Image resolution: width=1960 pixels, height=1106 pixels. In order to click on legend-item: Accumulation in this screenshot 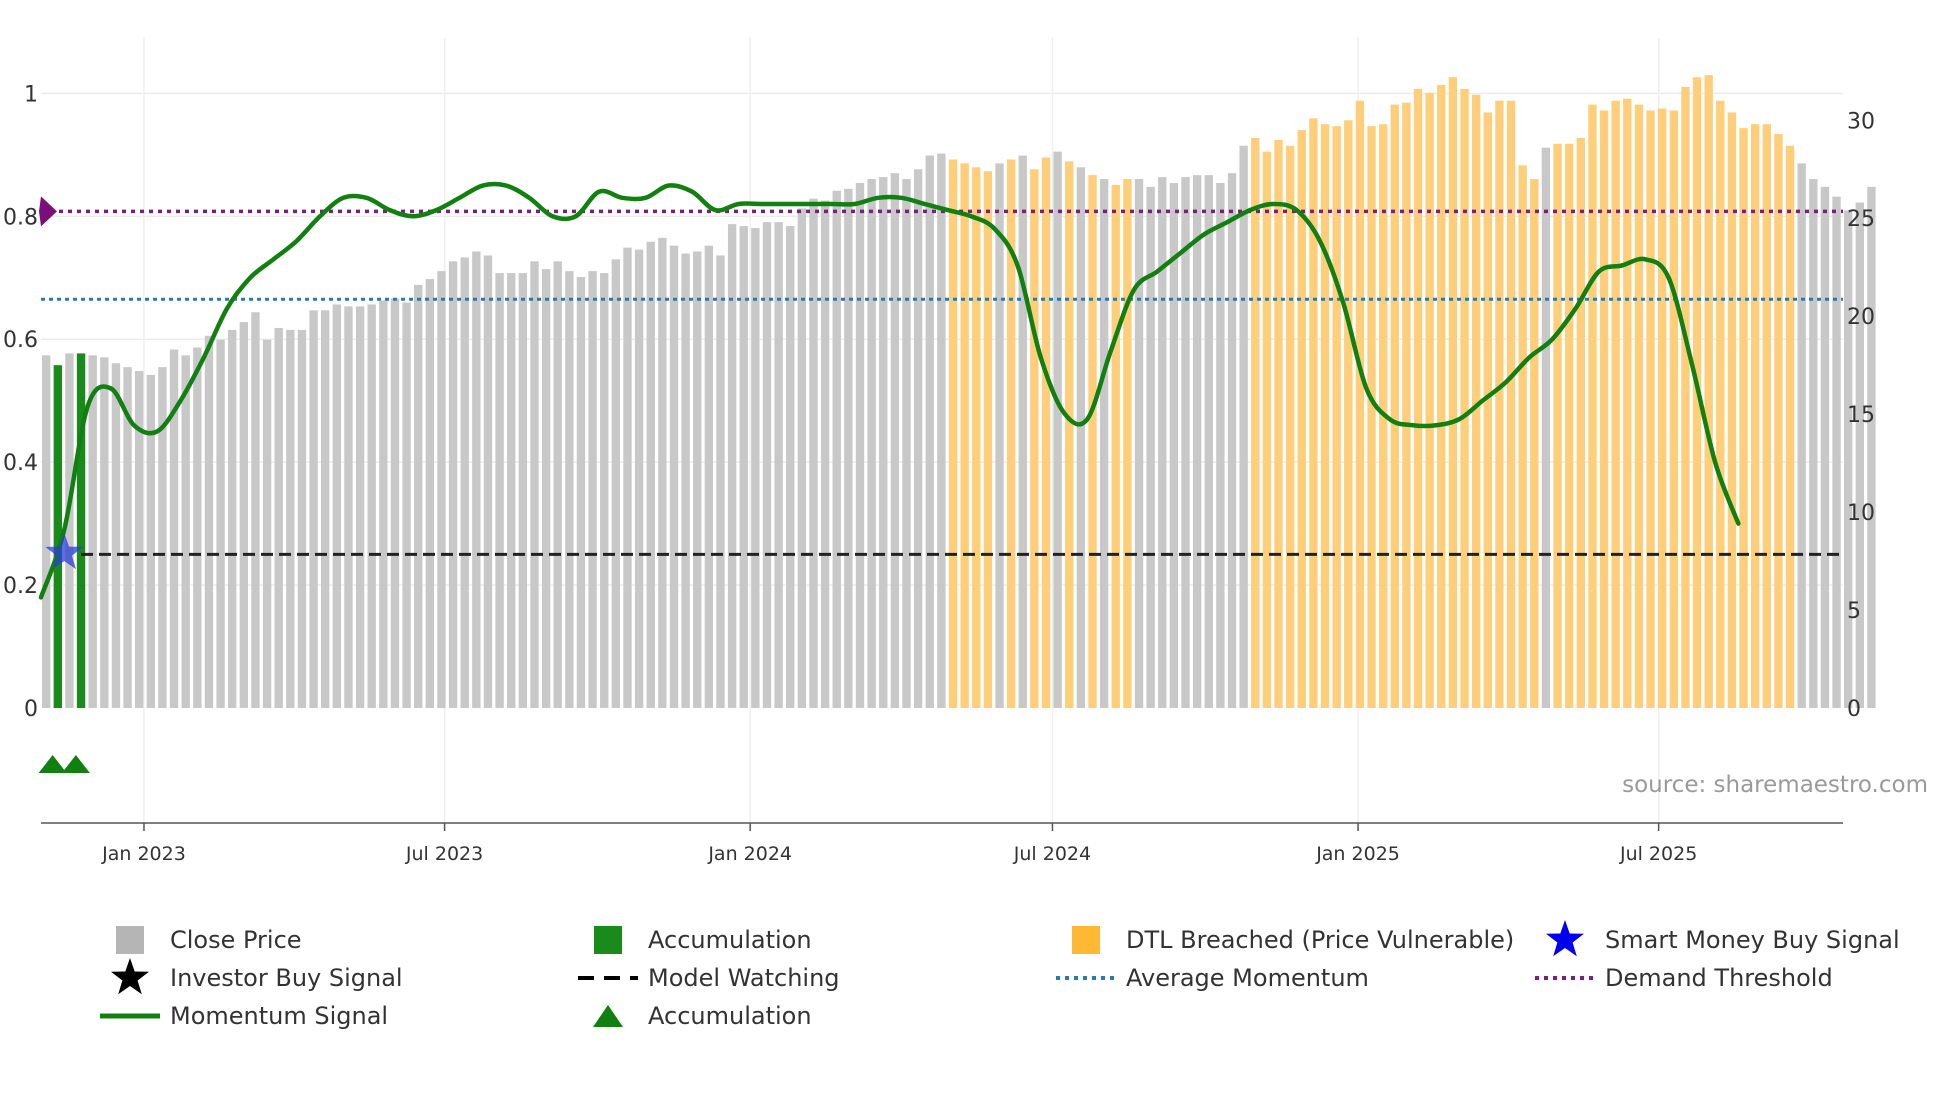, I will do `click(703, 940)`.